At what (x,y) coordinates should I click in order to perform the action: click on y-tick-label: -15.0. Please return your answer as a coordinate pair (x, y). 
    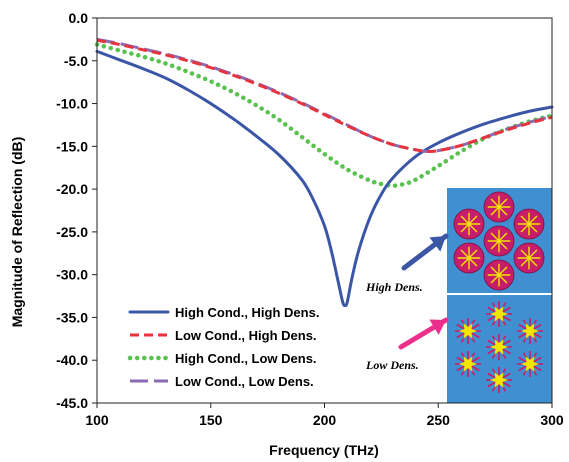
    Looking at the image, I should click on (72, 146).